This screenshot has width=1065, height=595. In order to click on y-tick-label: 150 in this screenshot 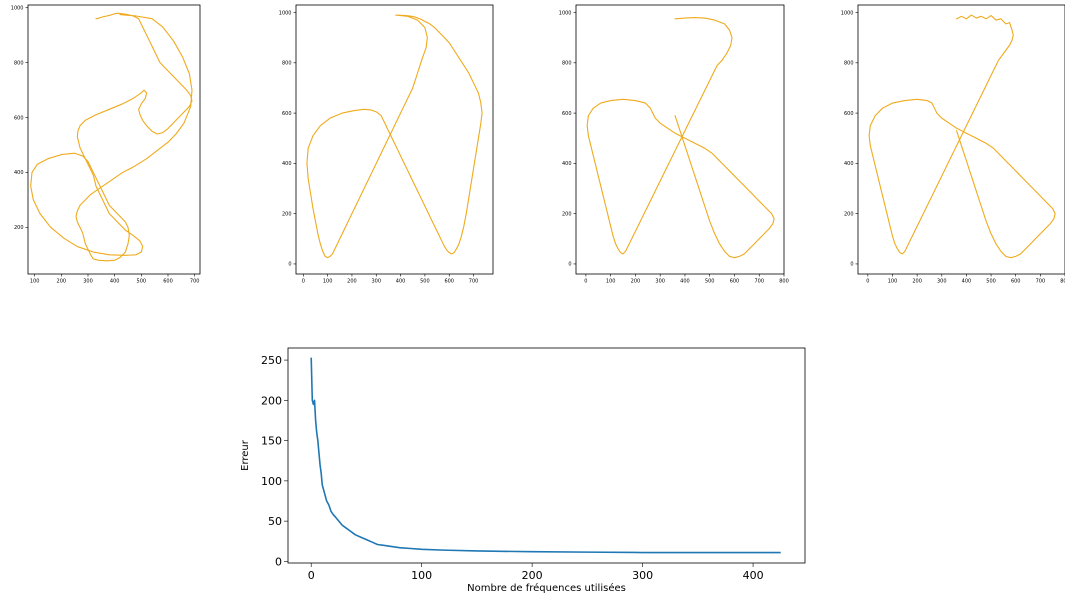, I will do `click(271, 441)`.